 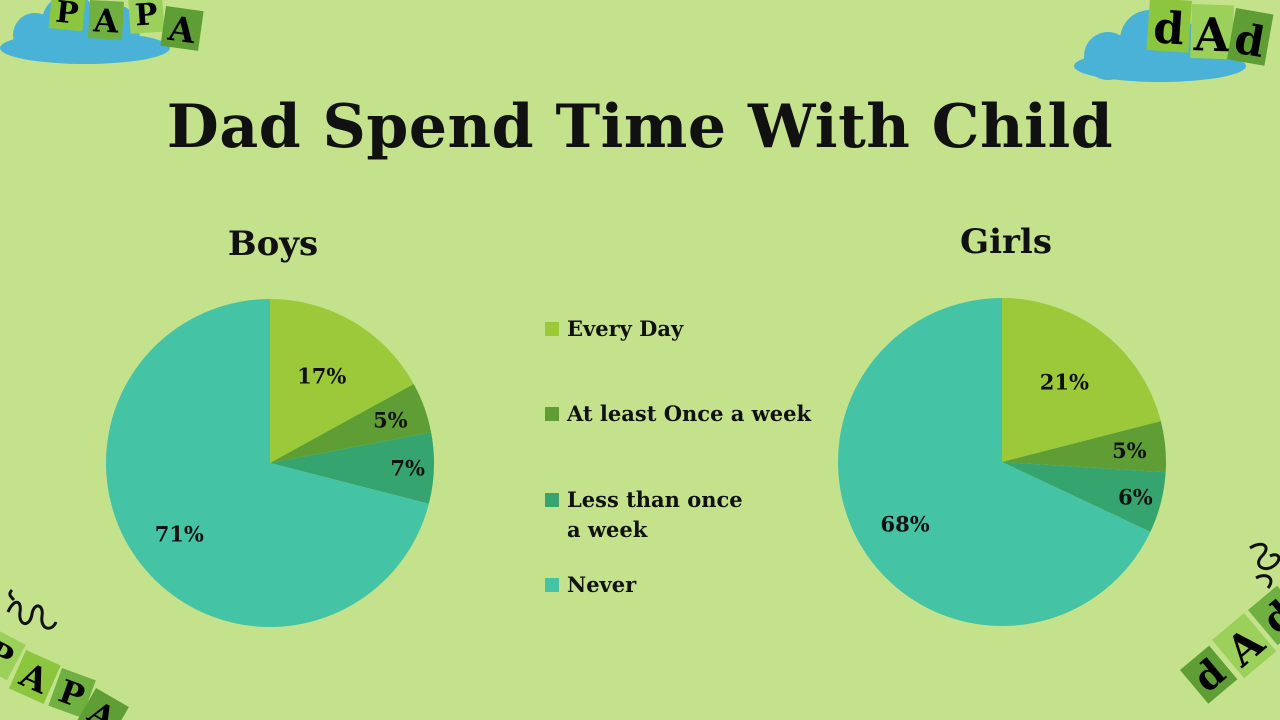 What do you see at coordinates (32, 609) in the screenshot?
I see `squiggle-bottom-left` at bounding box center [32, 609].